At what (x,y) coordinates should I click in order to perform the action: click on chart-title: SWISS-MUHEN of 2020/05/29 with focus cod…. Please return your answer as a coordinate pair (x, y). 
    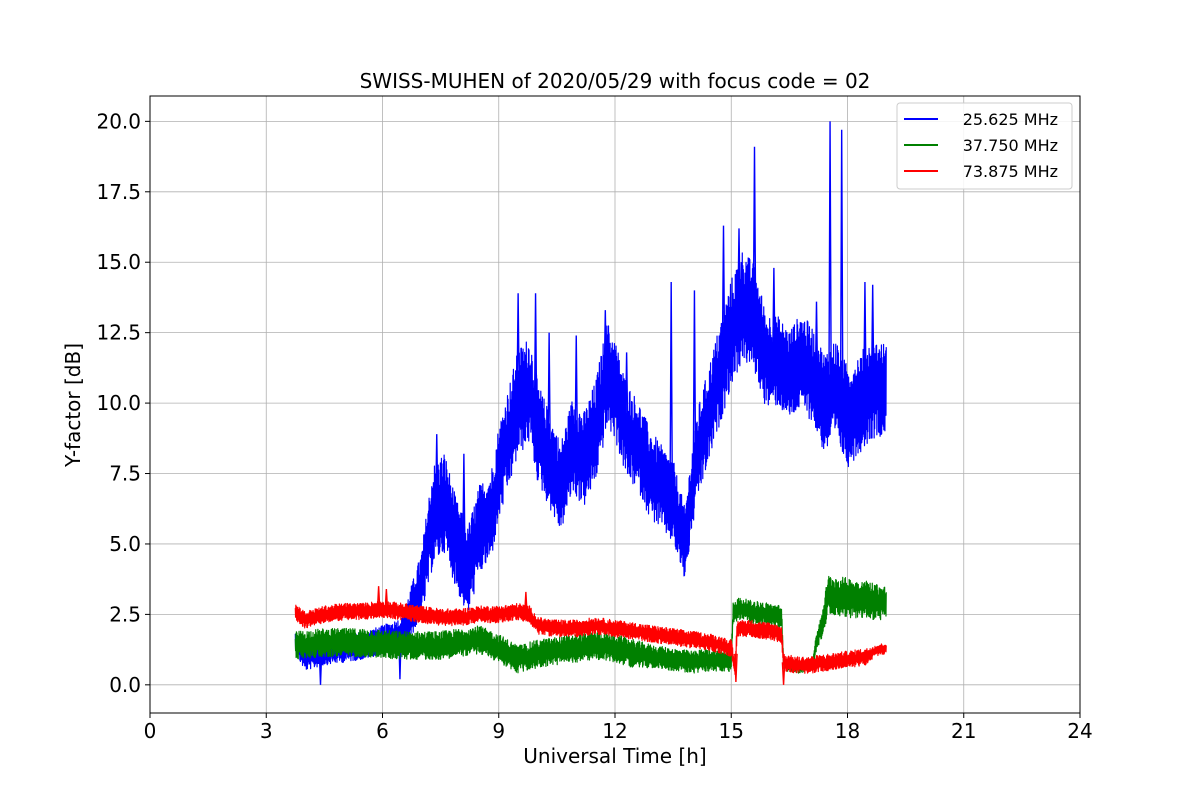
    Looking at the image, I should click on (615, 81).